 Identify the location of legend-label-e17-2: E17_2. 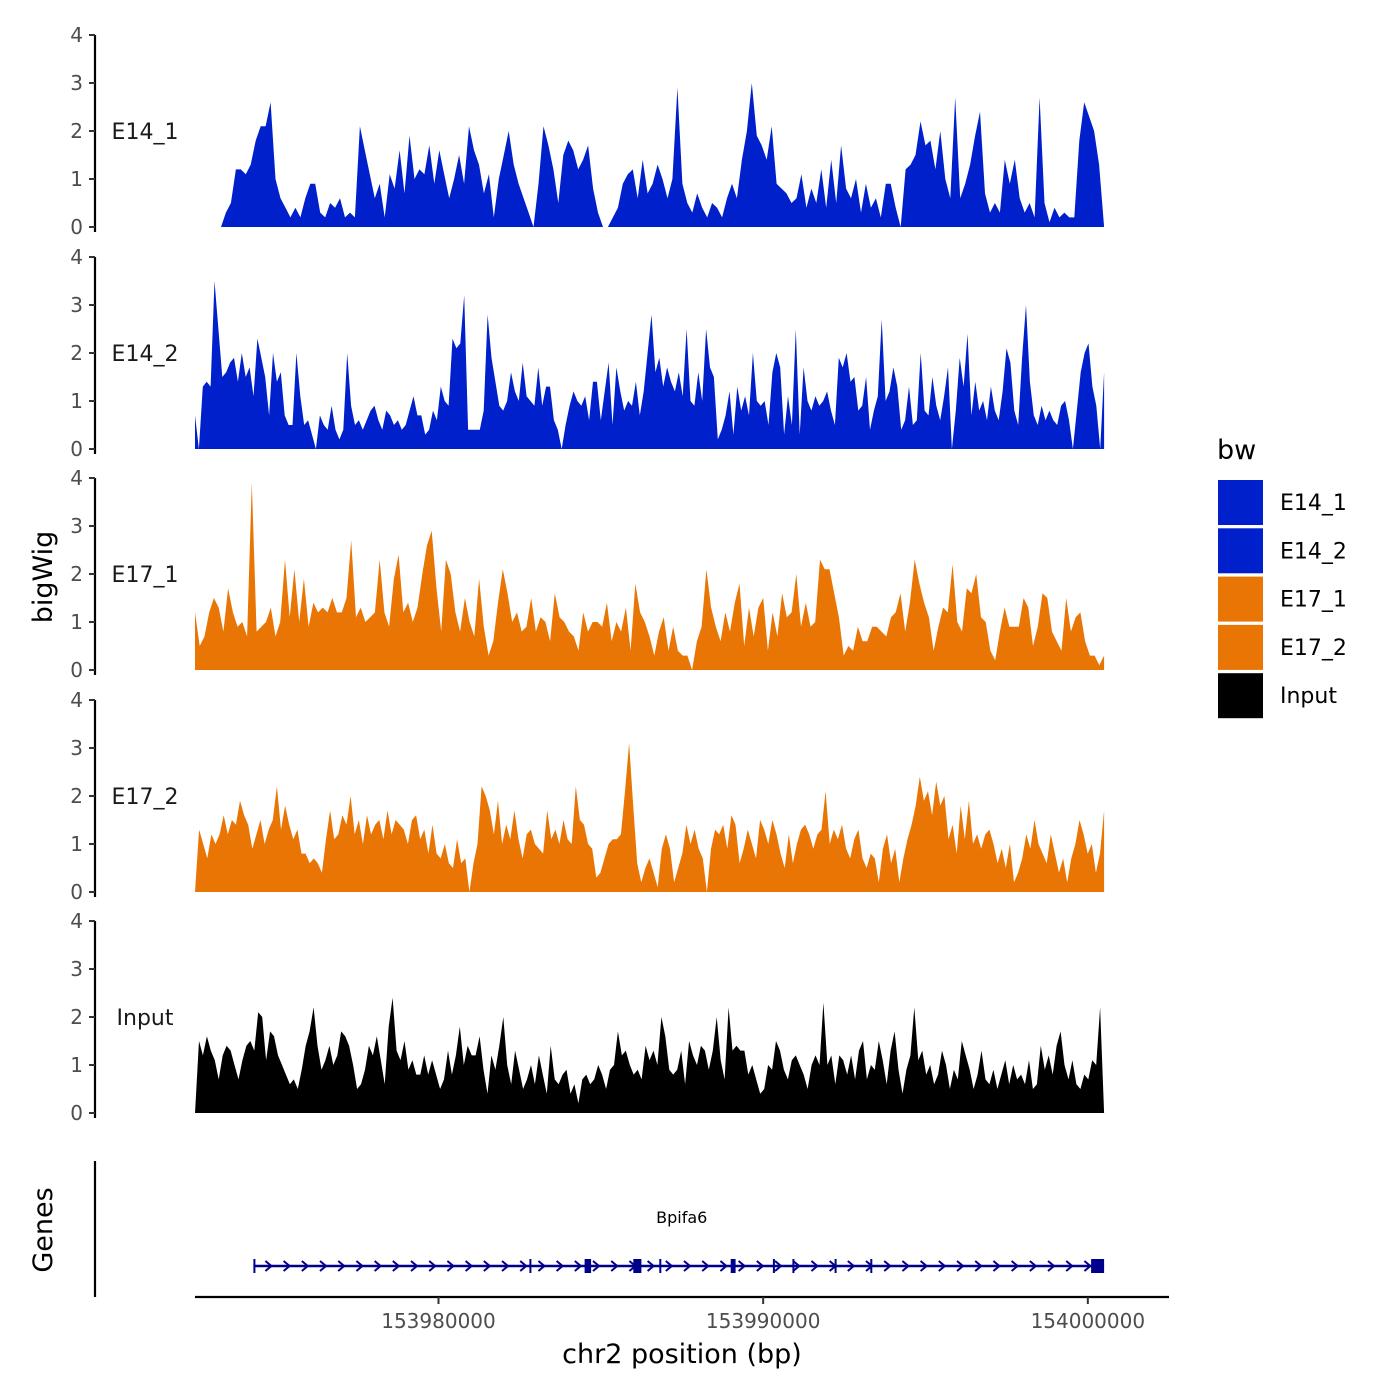
(1313, 648).